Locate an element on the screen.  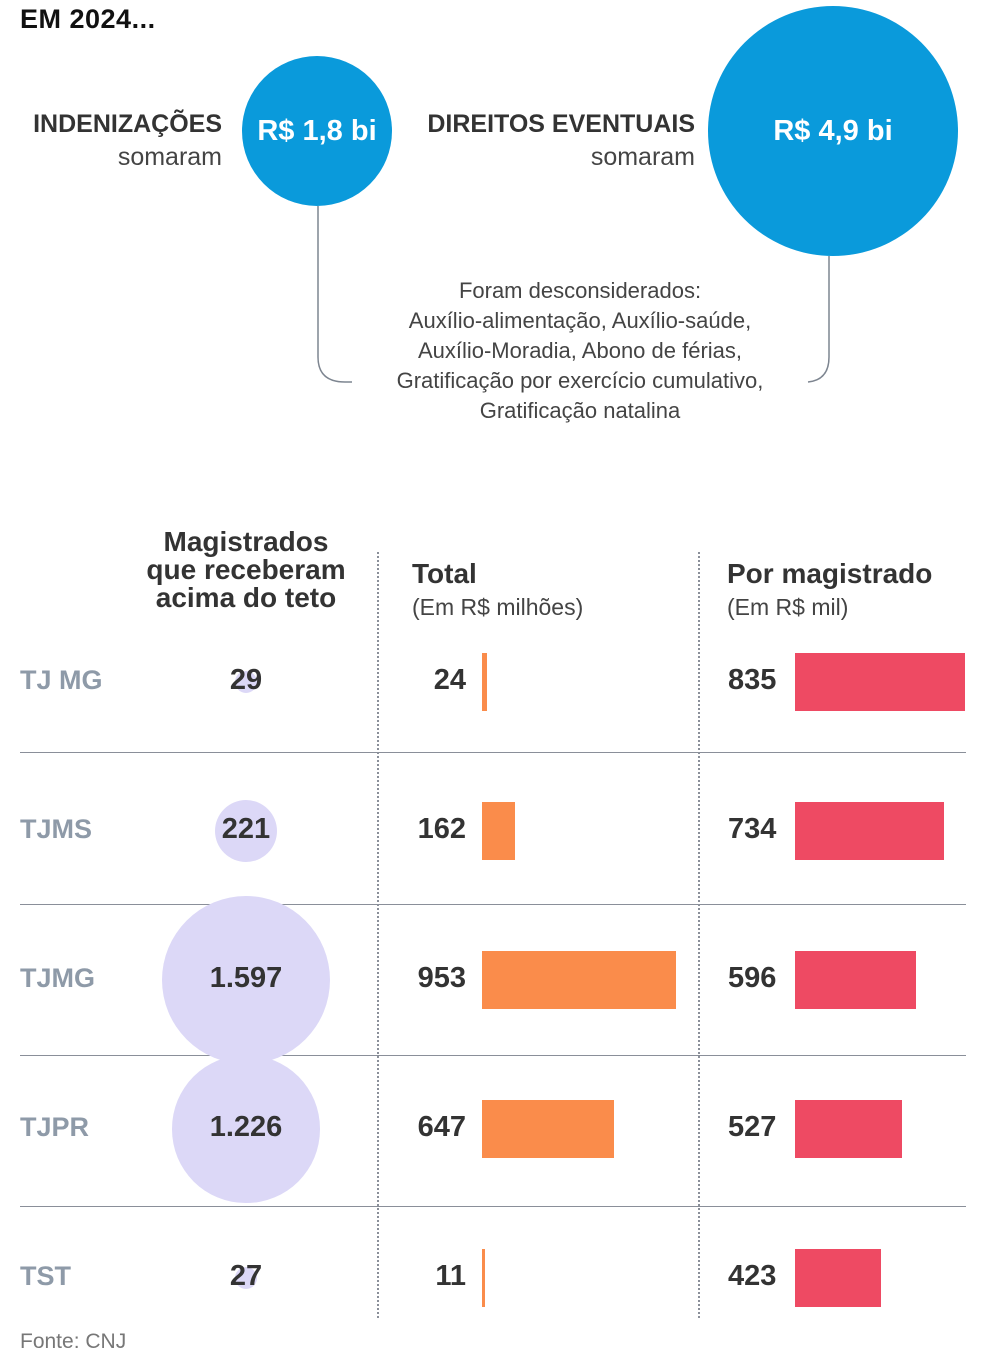
row-label: TJ MG is located at coordinates (61, 680).